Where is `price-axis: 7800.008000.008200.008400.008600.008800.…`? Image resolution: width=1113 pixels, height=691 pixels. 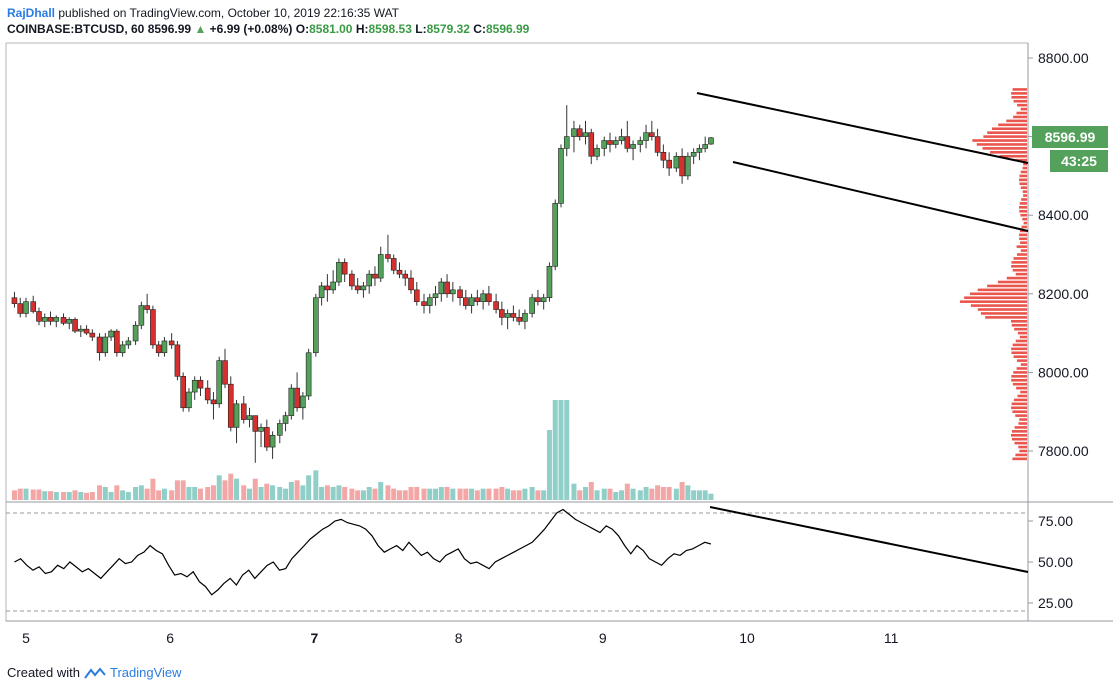 price-axis: 7800.008000.008200.008400.008600.008800.… is located at coordinates (1058, 254).